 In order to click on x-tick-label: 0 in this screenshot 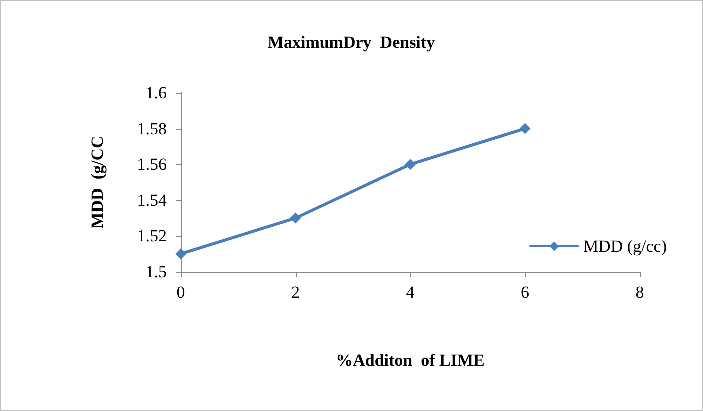, I will do `click(181, 292)`.